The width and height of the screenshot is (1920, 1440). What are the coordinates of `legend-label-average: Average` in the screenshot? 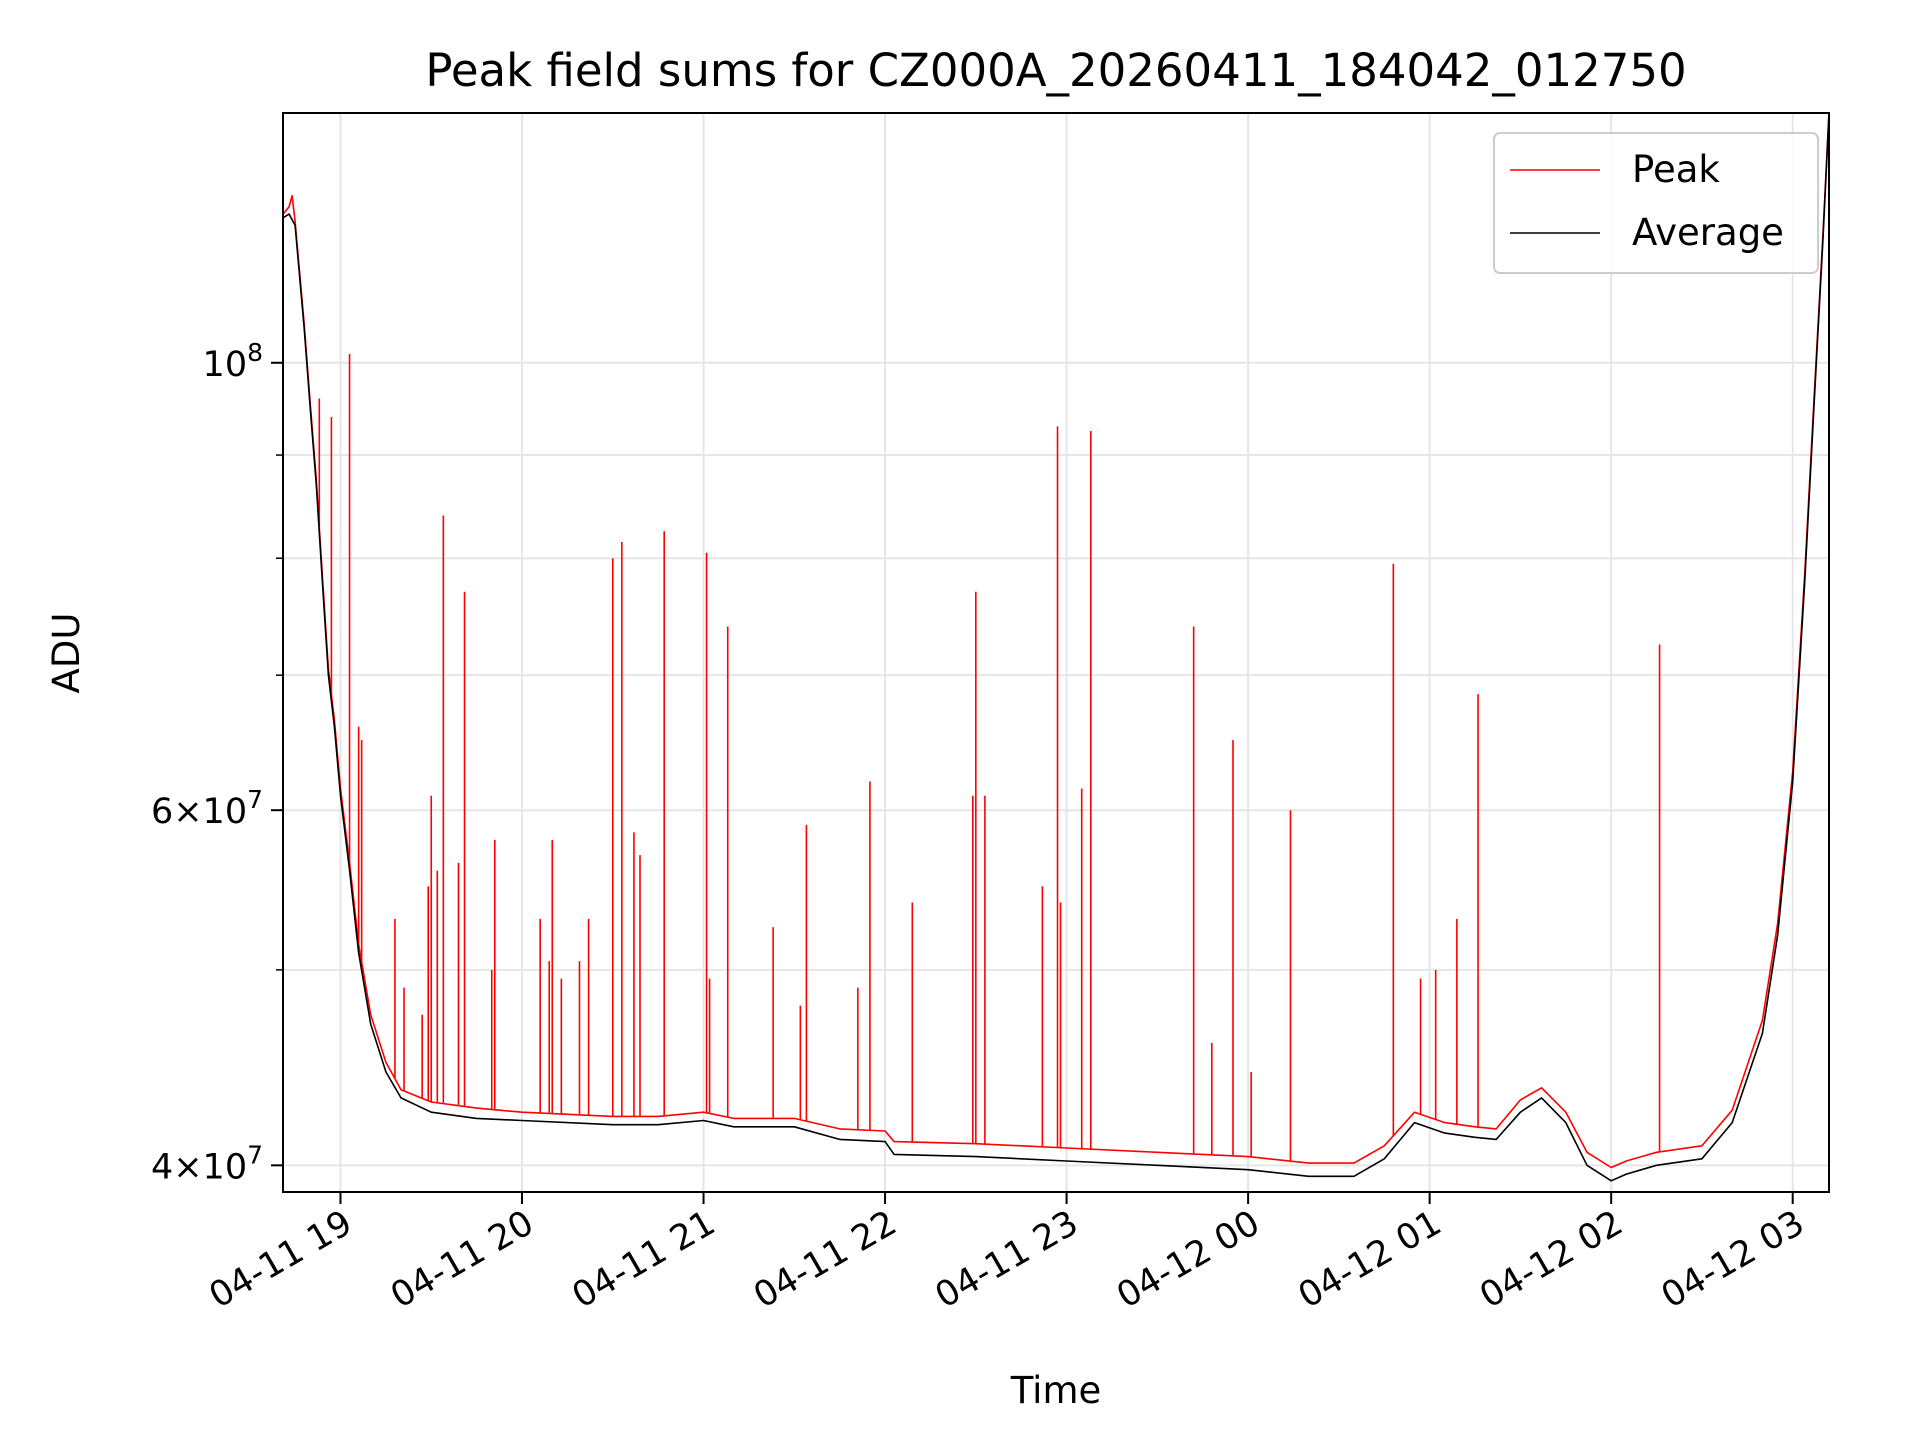 It's located at (1708, 232).